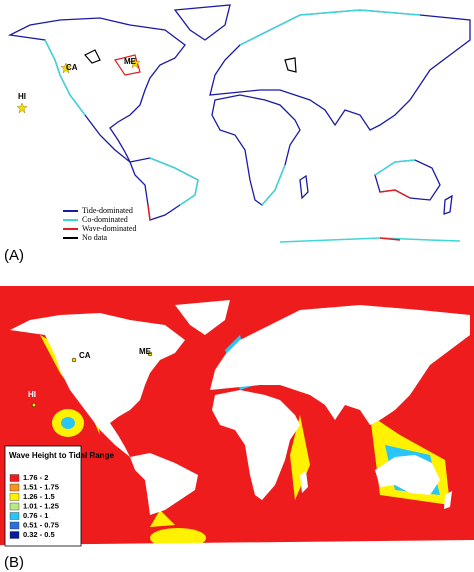  I want to click on legend-label: Wave-dominated, so click(109, 228).